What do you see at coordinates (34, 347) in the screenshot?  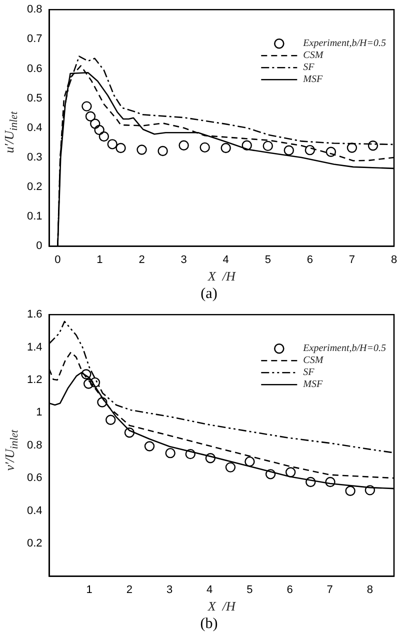 I see `y-tick-label: 1.4` at bounding box center [34, 347].